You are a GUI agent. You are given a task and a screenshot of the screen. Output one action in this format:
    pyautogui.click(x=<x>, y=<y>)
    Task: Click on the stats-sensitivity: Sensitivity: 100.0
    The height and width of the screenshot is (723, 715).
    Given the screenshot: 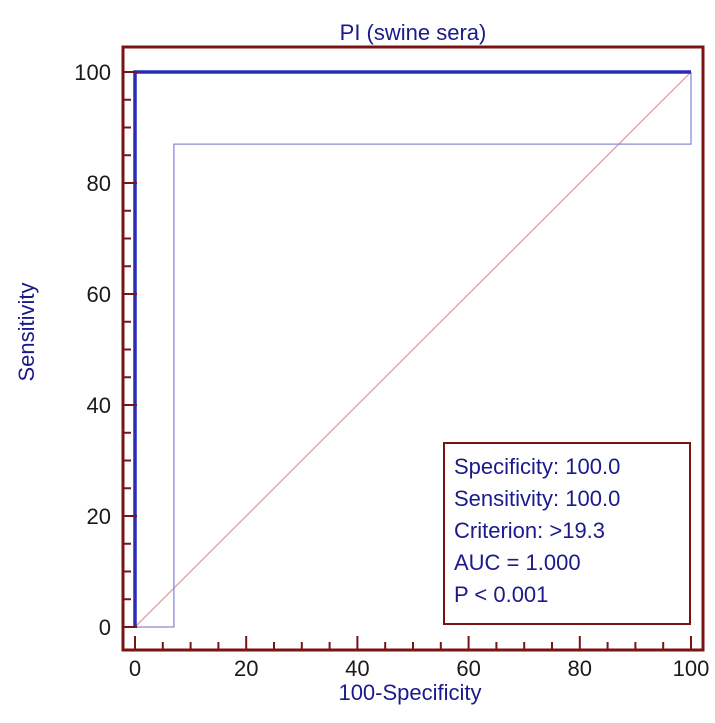 What is the action you would take?
    pyautogui.click(x=537, y=498)
    